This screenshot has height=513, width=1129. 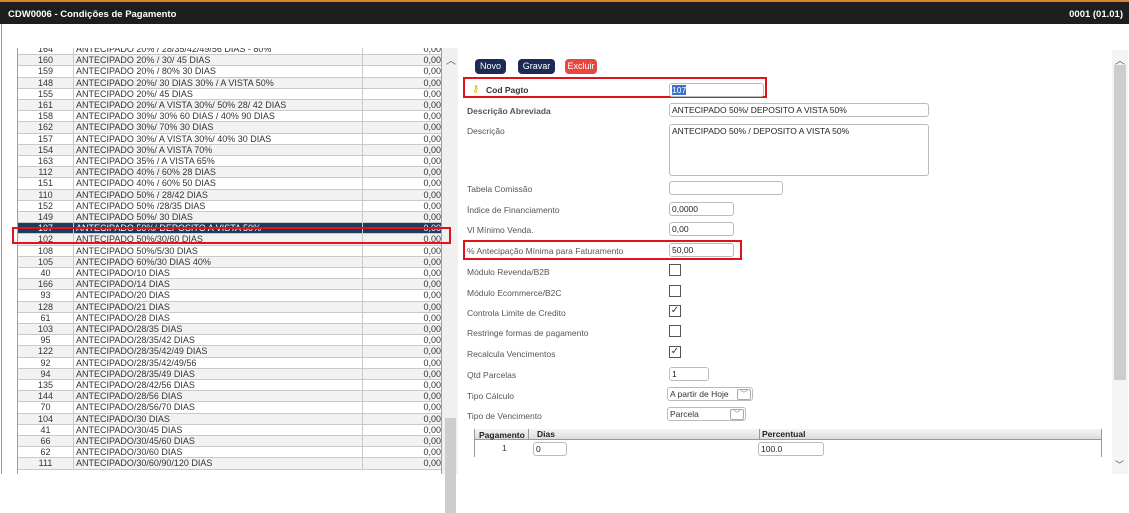 I want to click on list-row: 94 ANTECIPADO/28/35/49 DIAS 0,00, so click(x=229, y=374).